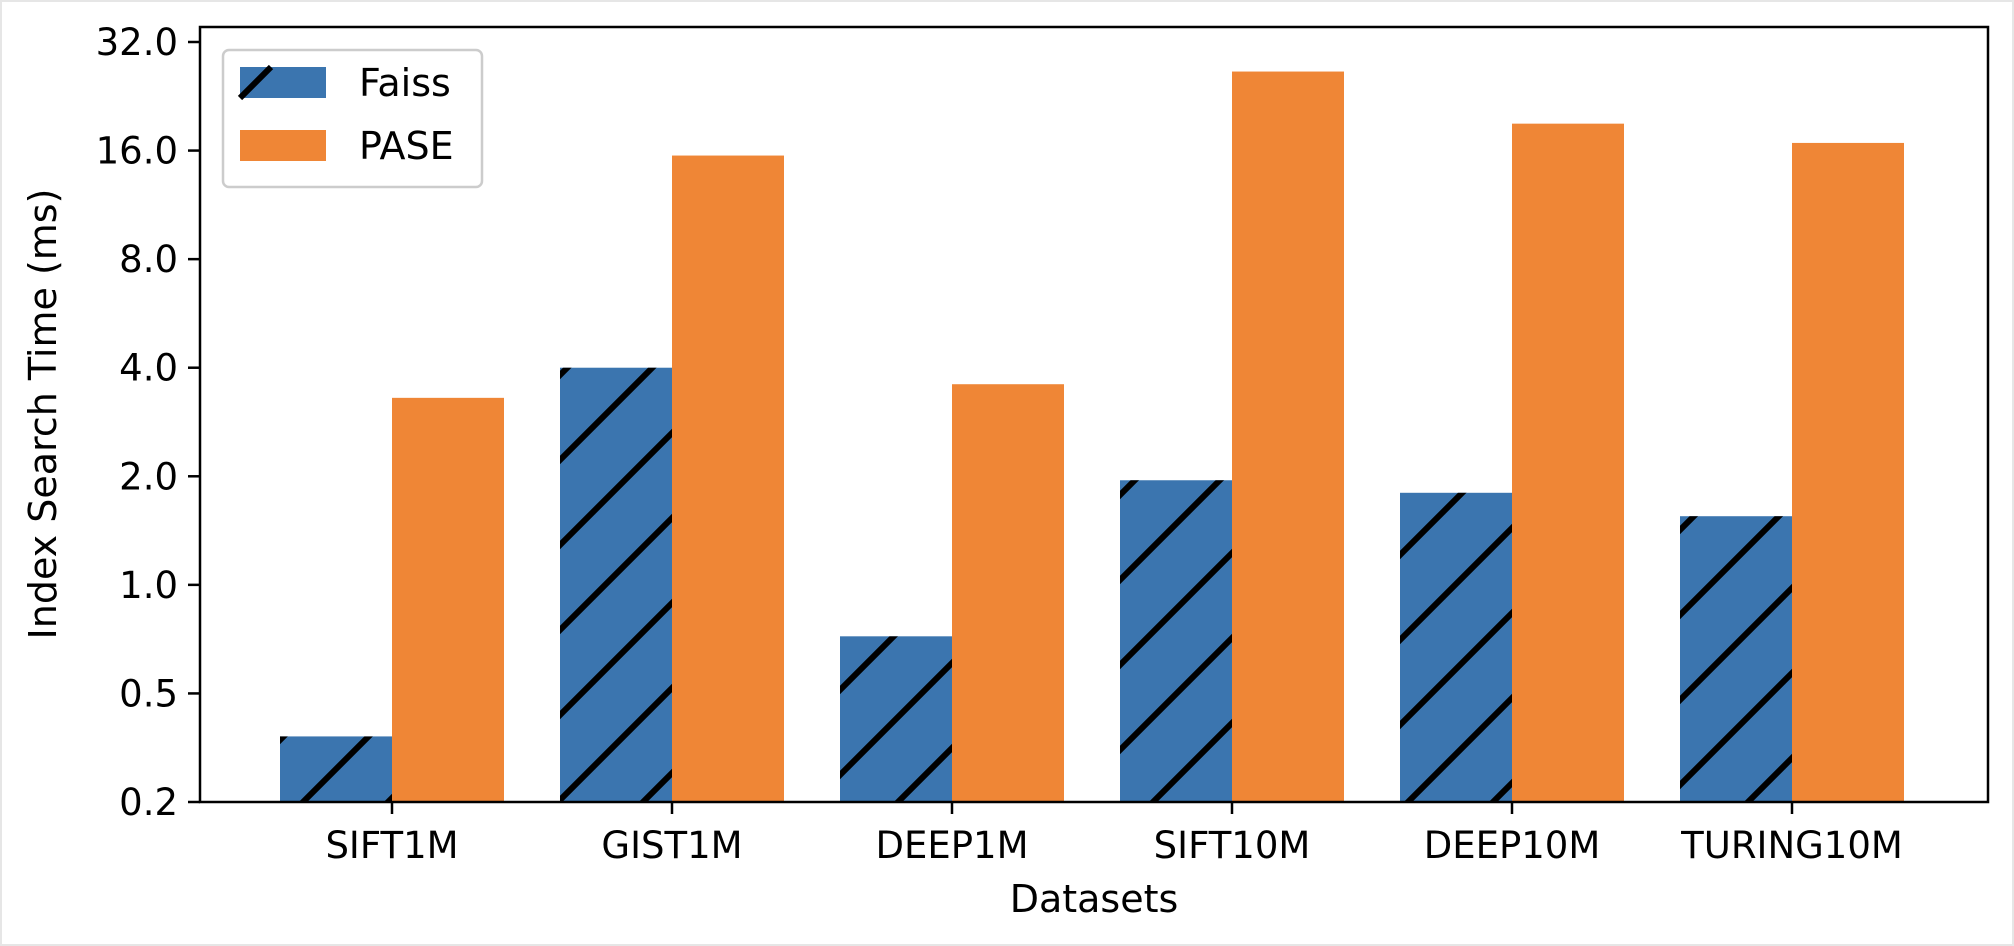 The image size is (2014, 946). What do you see at coordinates (137, 151) in the screenshot?
I see `y-tick-label: 16.0` at bounding box center [137, 151].